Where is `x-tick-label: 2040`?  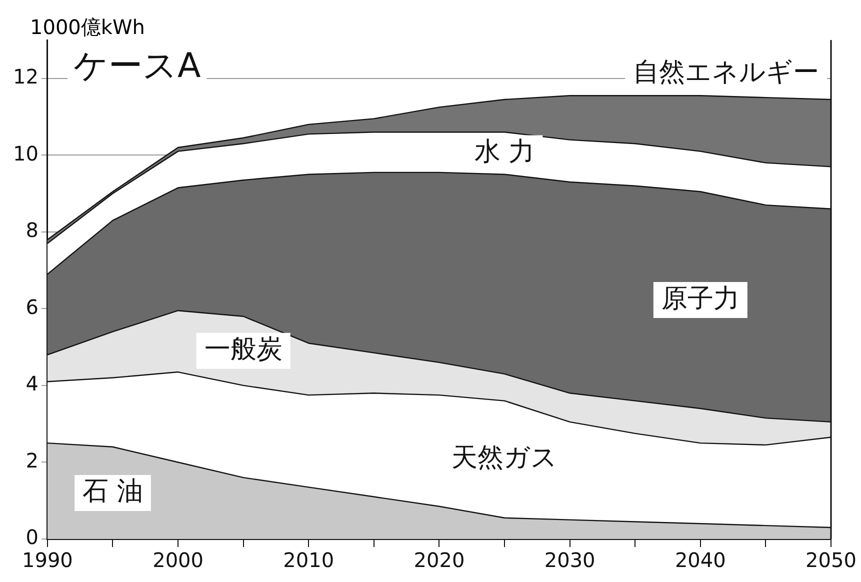 x-tick-label: 2040 is located at coordinates (700, 560).